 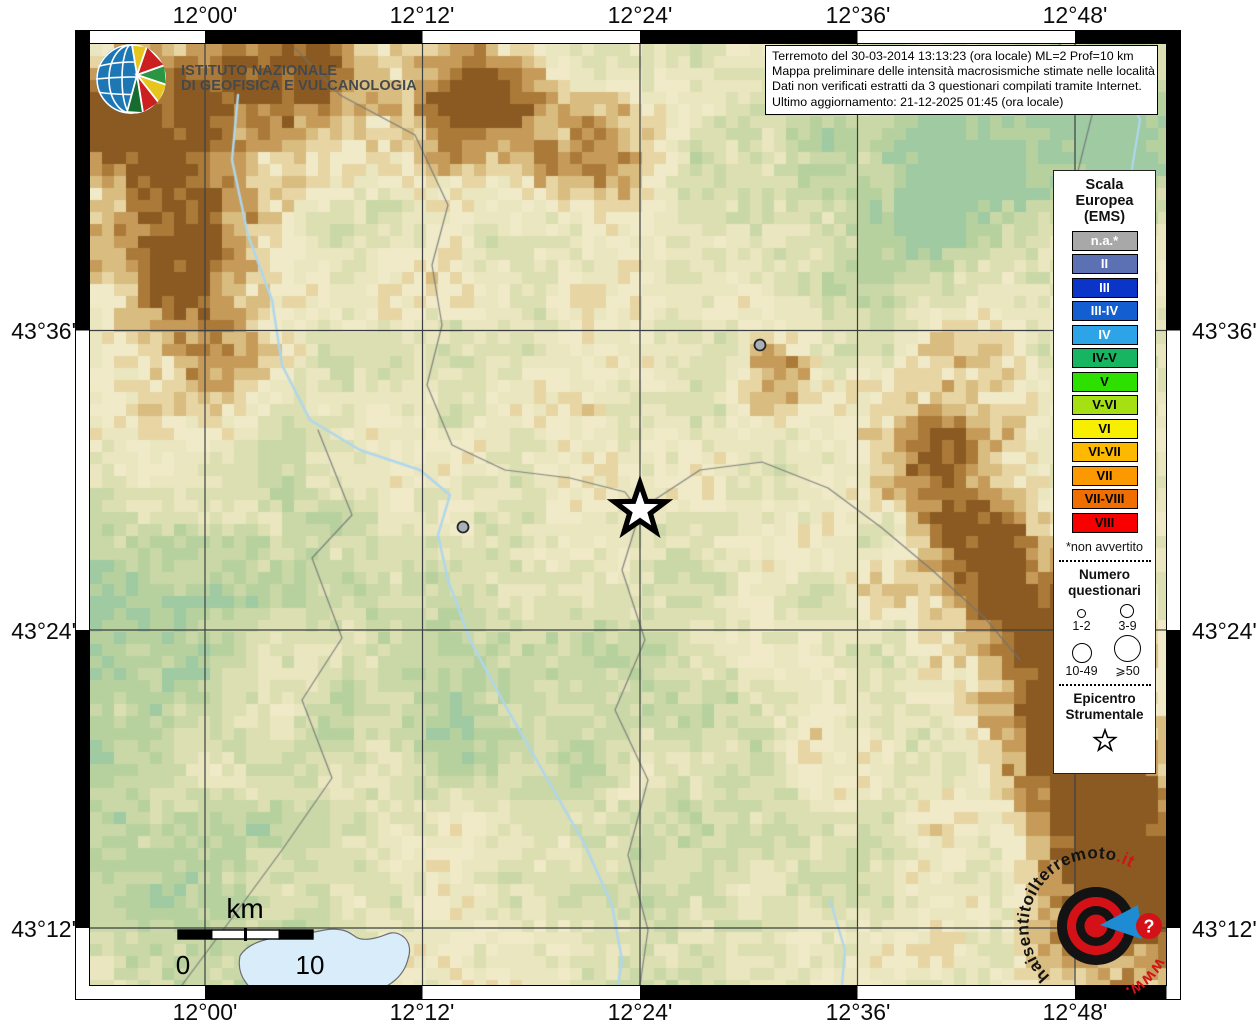 I want to click on questionnaire-bin: ⩾50, so click(x=1127, y=656).